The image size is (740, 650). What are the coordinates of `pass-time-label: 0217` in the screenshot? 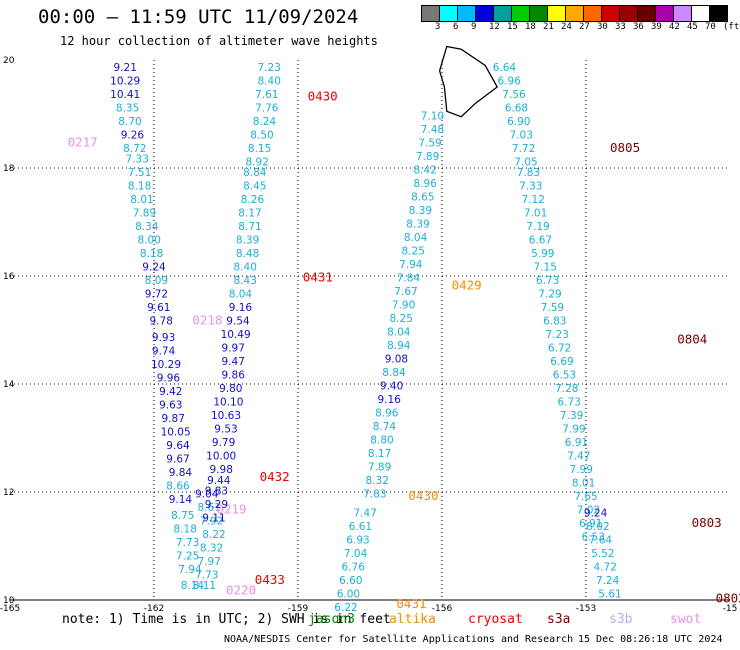 It's located at (83, 141).